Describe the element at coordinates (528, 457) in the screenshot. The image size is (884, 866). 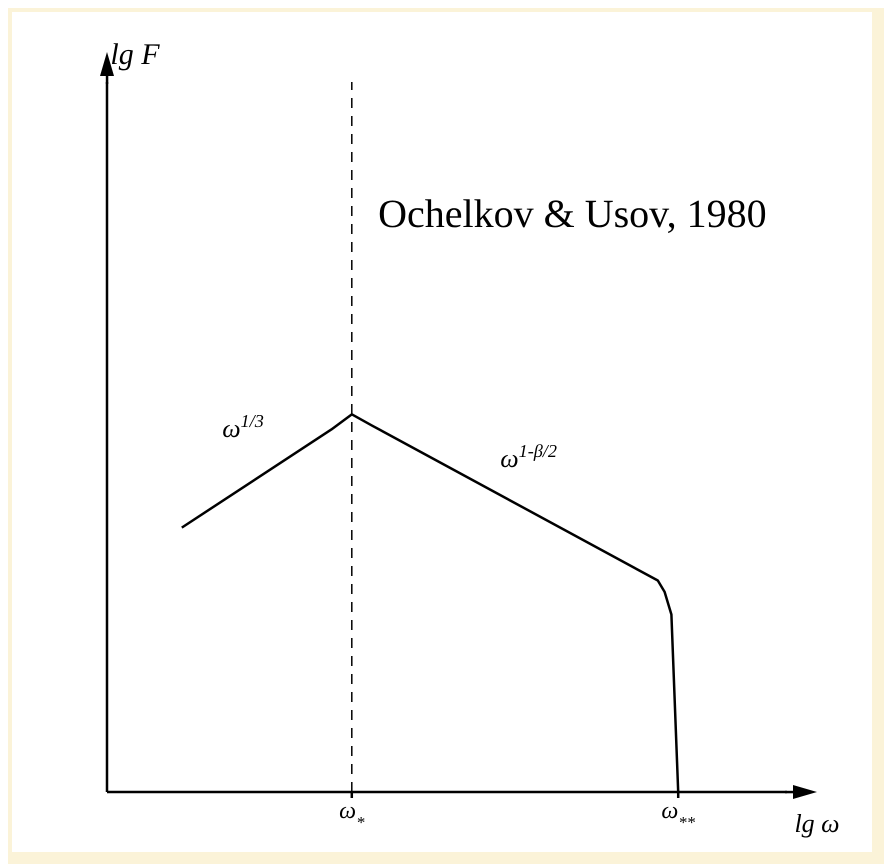
I see `annotation: ω$^{1-β/2}$` at that location.